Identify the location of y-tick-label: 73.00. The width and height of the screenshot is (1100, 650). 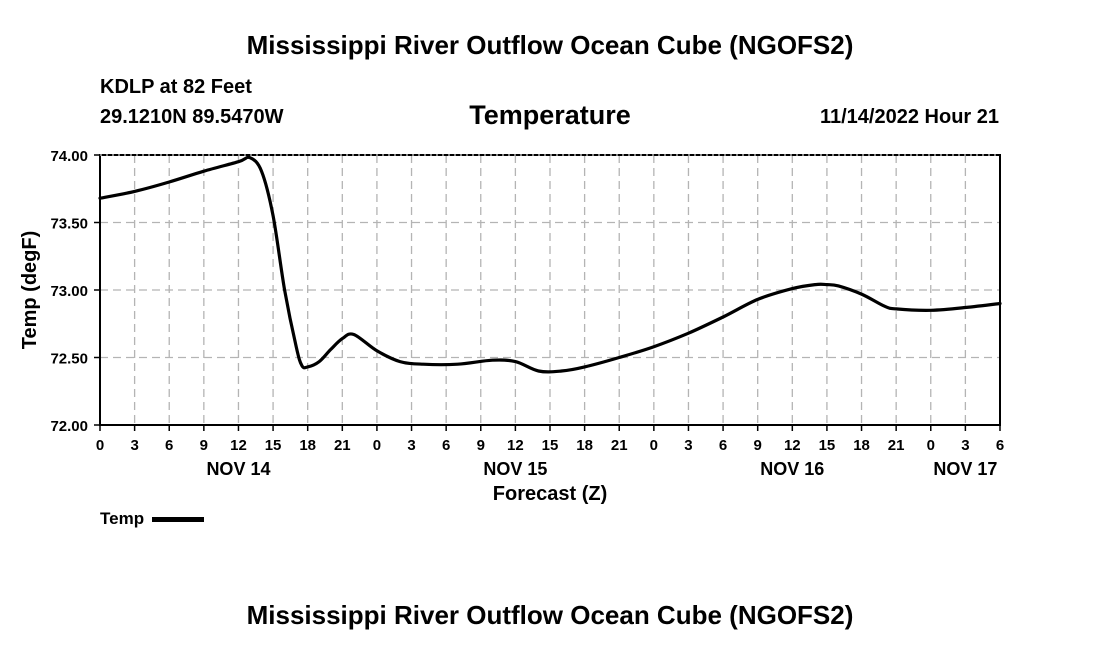
(69, 291).